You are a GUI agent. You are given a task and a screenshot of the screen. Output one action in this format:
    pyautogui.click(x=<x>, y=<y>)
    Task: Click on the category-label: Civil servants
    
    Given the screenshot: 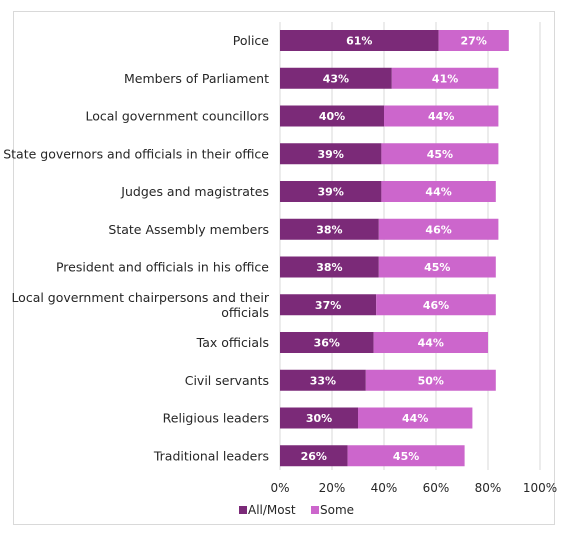 What is the action you would take?
    pyautogui.click(x=227, y=380)
    